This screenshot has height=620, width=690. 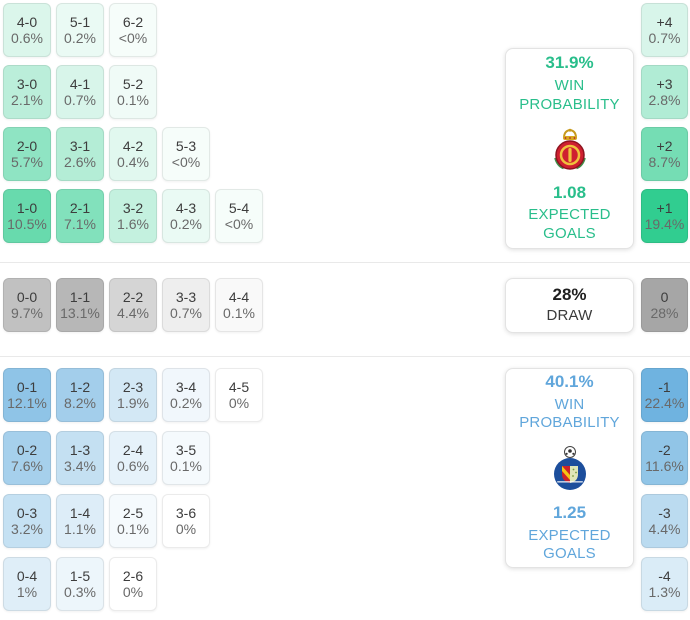 What do you see at coordinates (133, 313) in the screenshot?
I see `scoreline-probability: 4.4%` at bounding box center [133, 313].